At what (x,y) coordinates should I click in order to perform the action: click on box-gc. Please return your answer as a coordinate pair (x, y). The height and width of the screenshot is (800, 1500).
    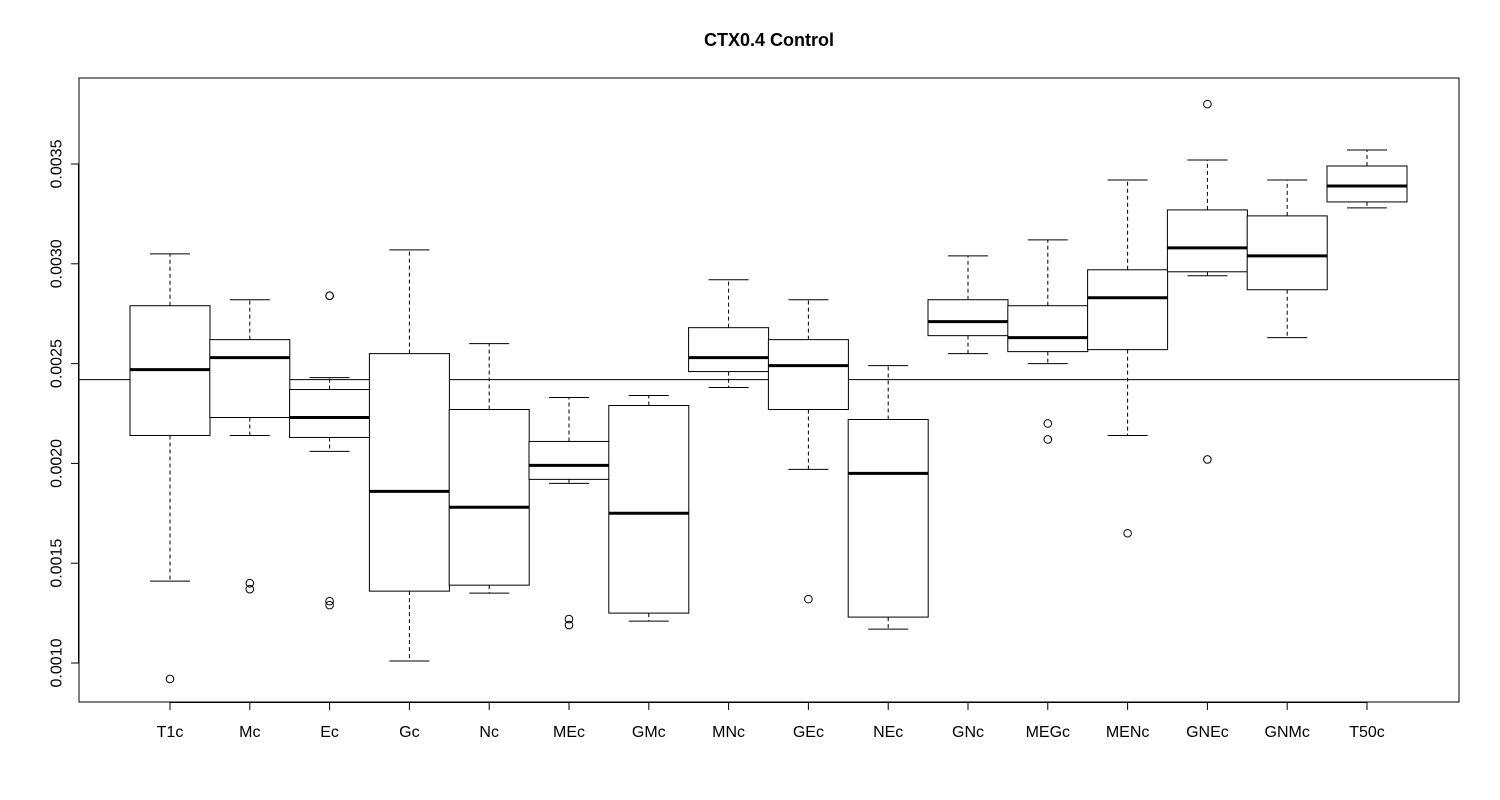
    Looking at the image, I should click on (409, 455).